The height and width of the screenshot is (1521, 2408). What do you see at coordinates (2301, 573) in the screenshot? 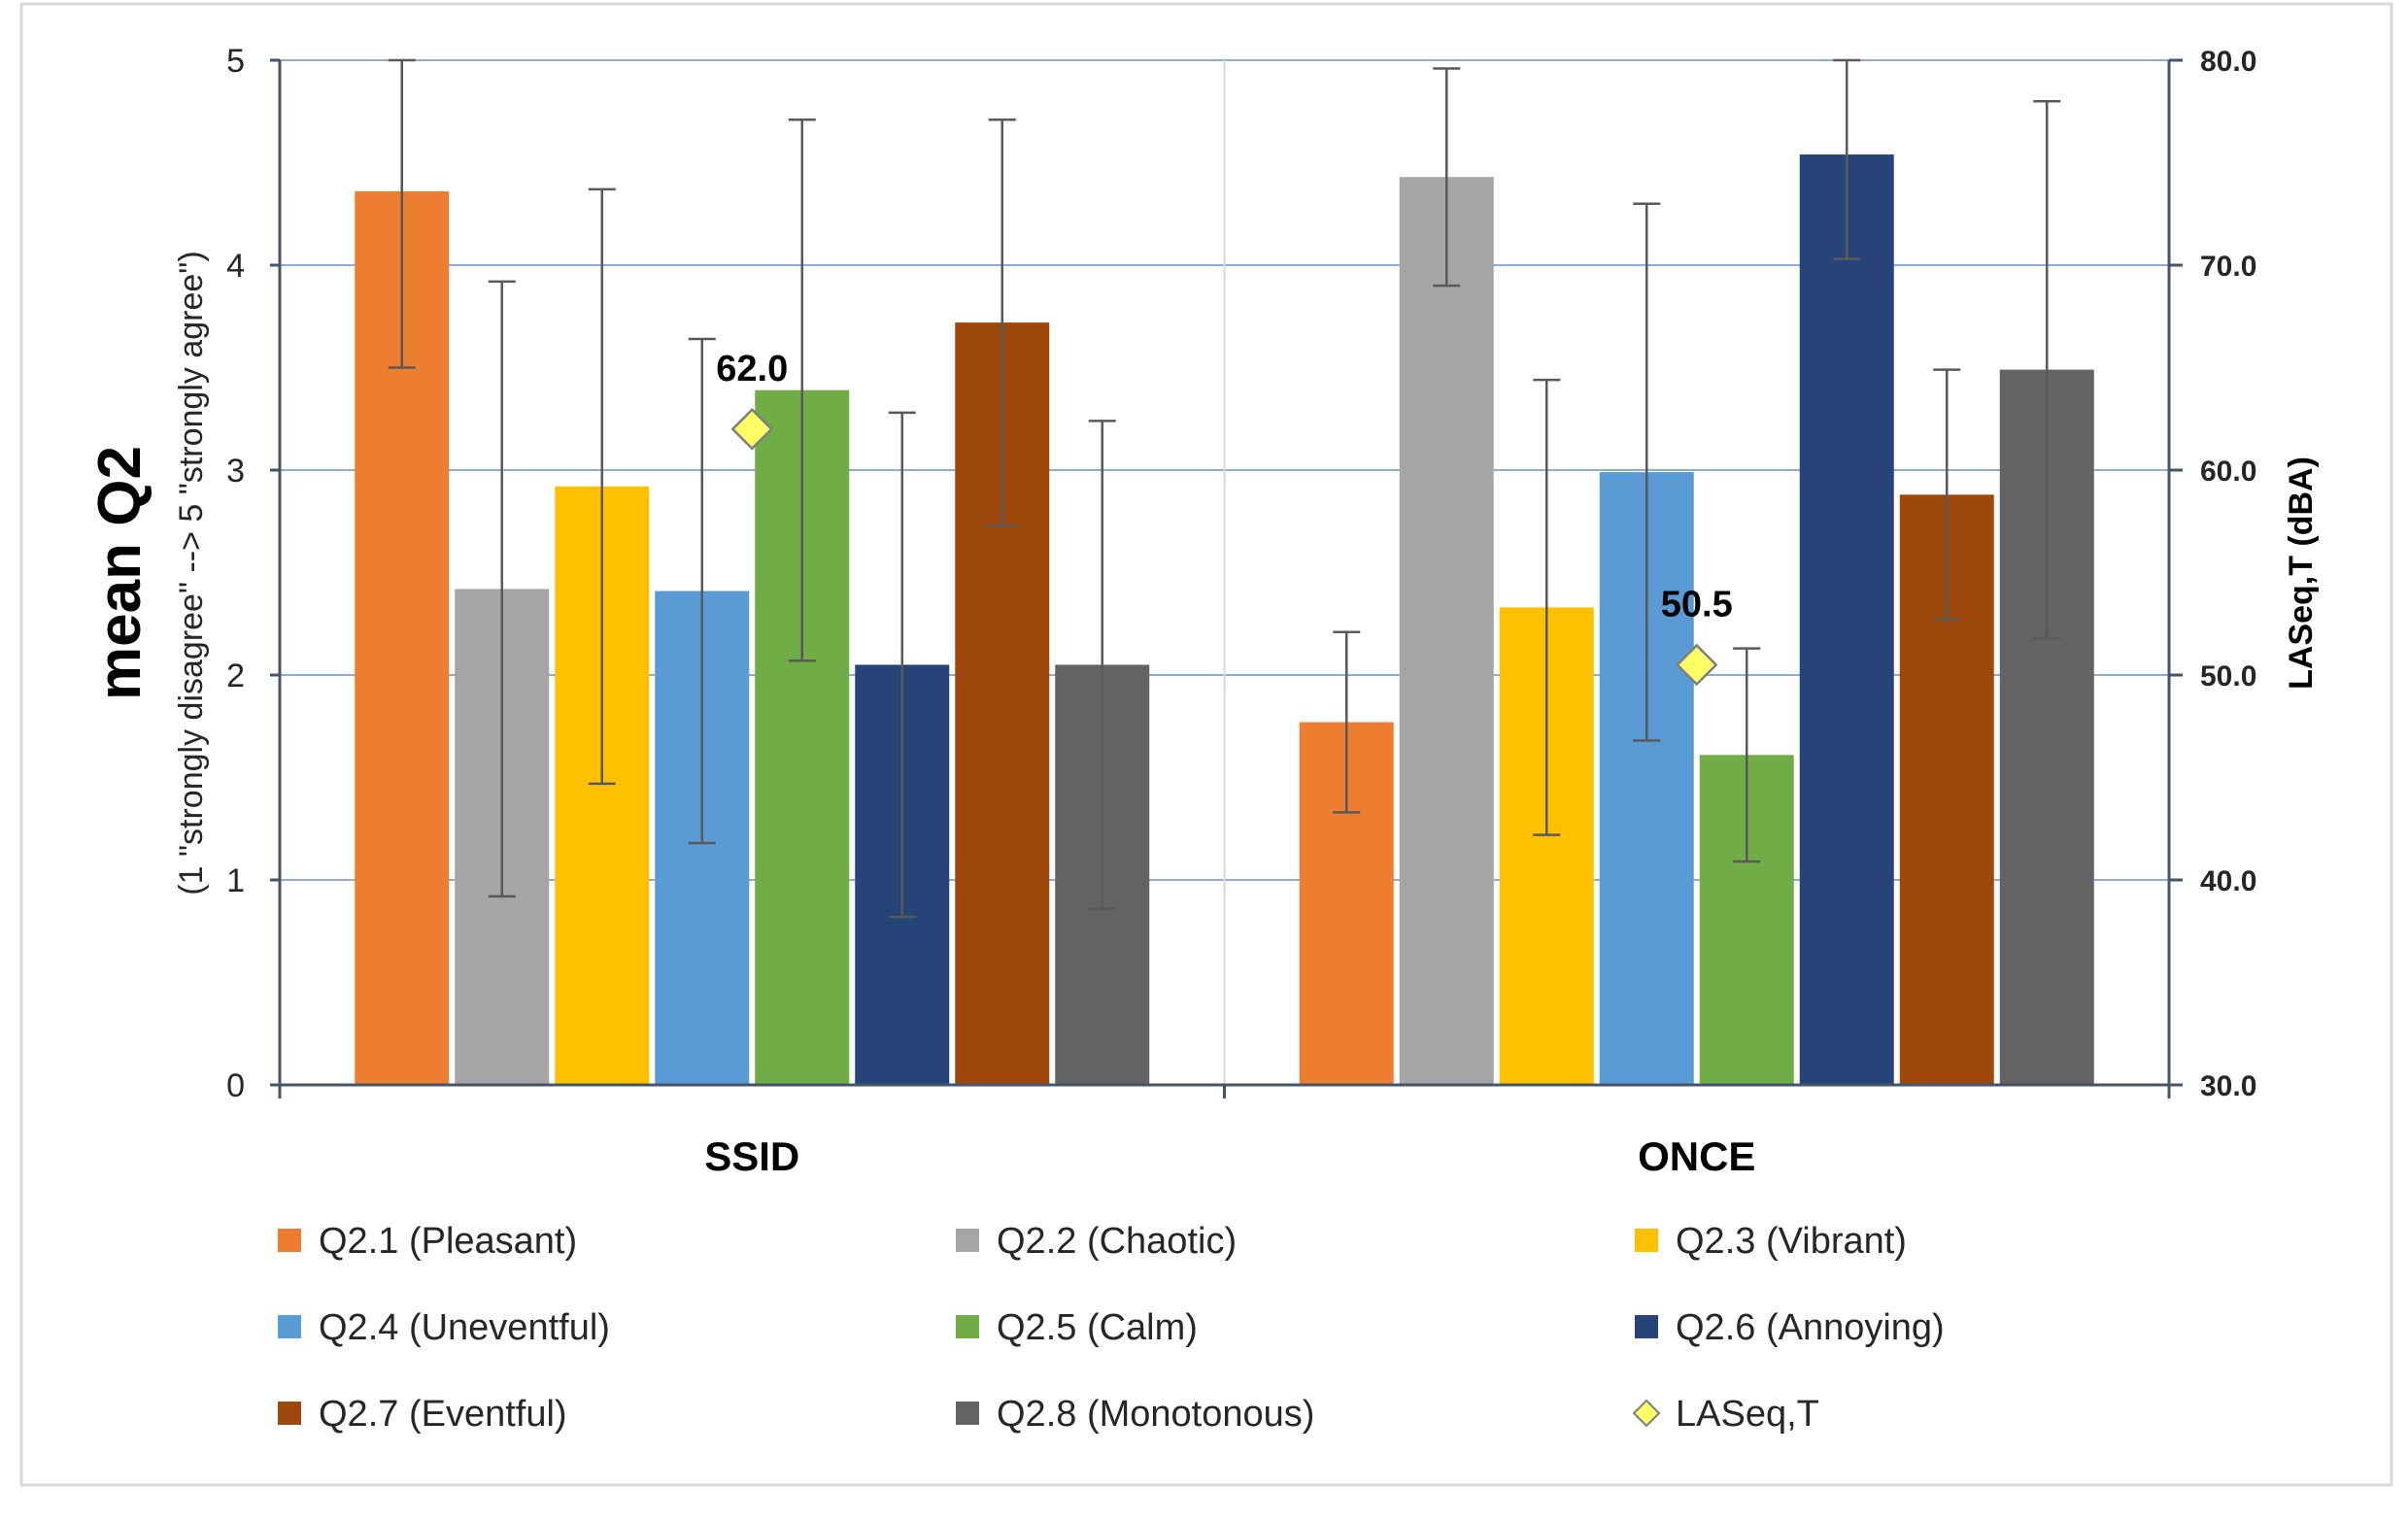
I see `y2-axis-title: LASeq,T (dBA)` at bounding box center [2301, 573].